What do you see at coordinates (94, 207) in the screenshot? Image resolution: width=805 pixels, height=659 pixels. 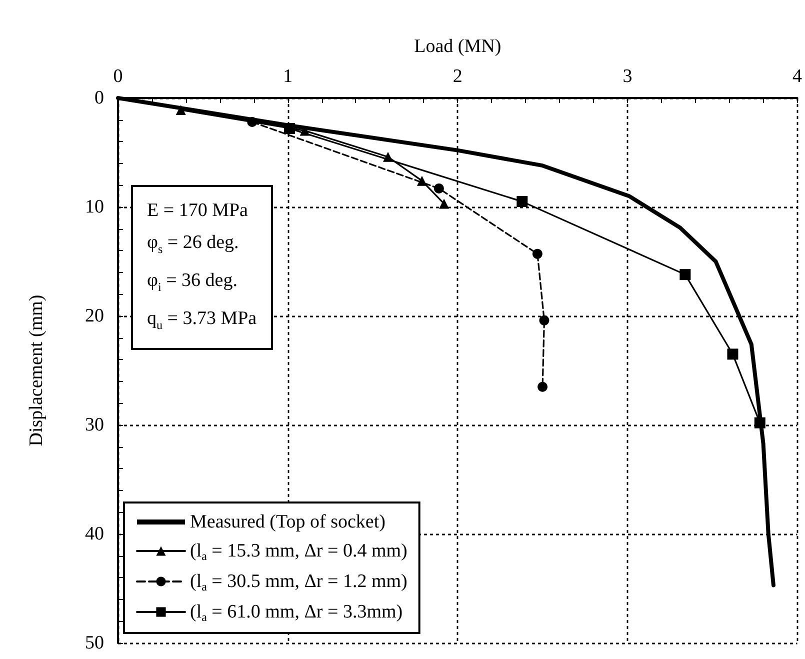 I see `y-tick-label: 10` at bounding box center [94, 207].